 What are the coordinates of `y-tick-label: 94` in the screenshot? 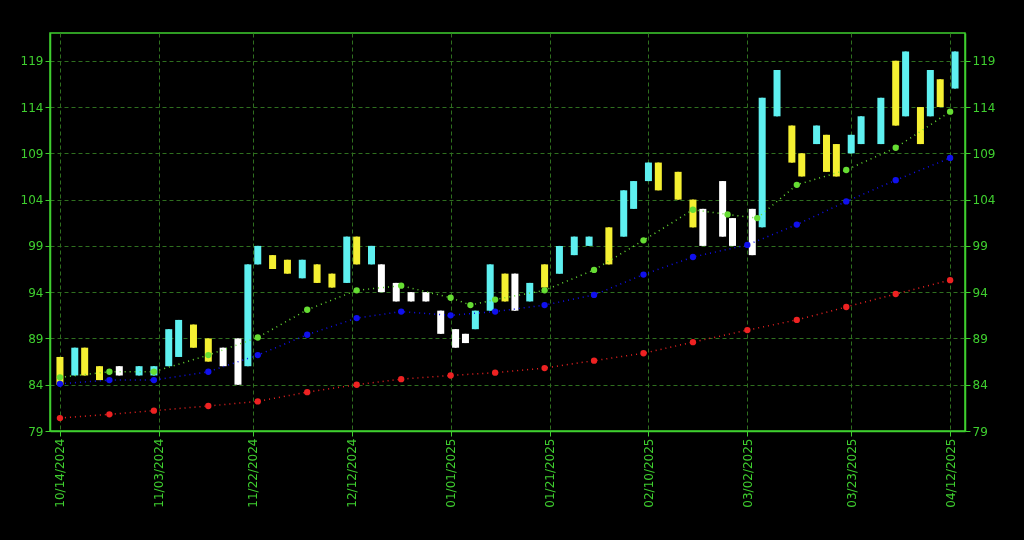 It's located at (36, 292).